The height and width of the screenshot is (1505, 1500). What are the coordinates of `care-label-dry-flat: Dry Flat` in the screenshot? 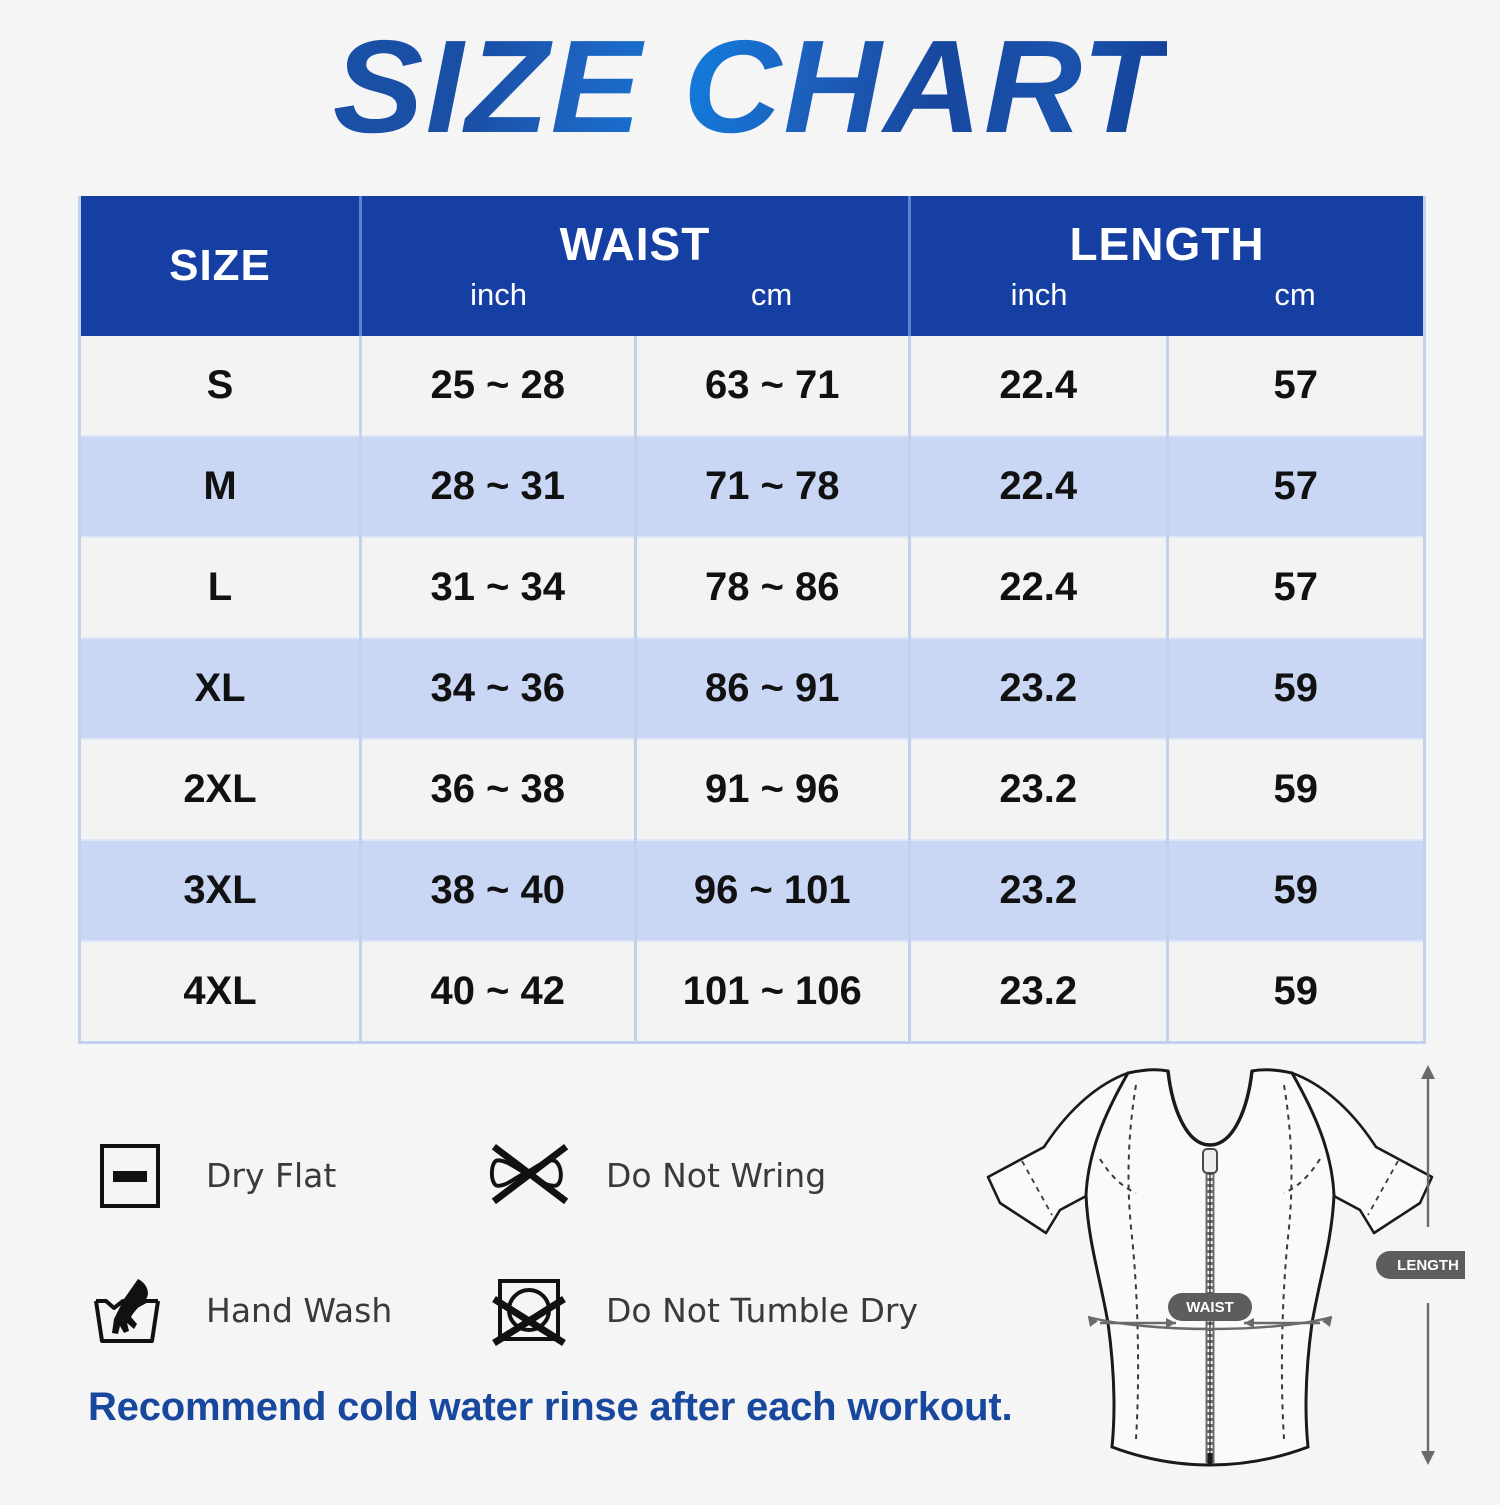 It's located at (271, 1175).